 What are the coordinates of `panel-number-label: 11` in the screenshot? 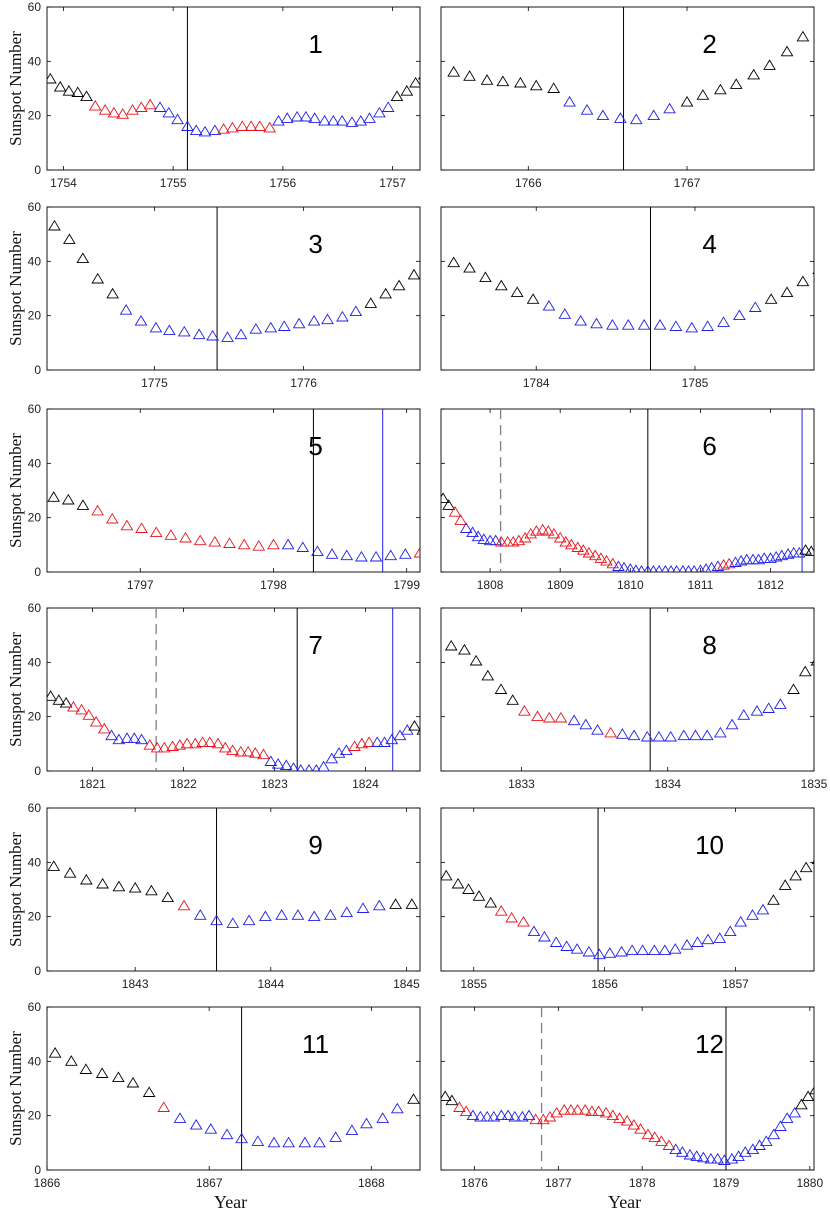 It's located at (315, 1044).